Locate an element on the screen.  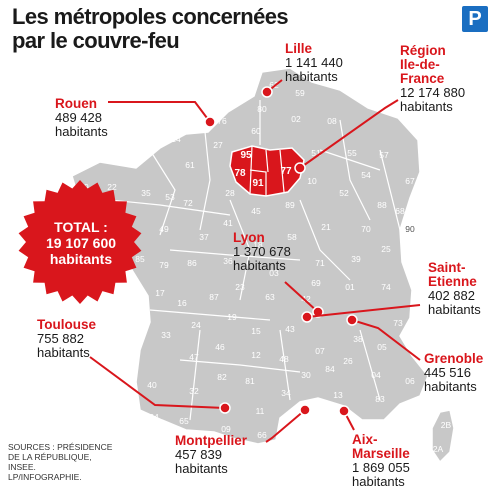
department-number: 65 is located at coordinates (184, 421).